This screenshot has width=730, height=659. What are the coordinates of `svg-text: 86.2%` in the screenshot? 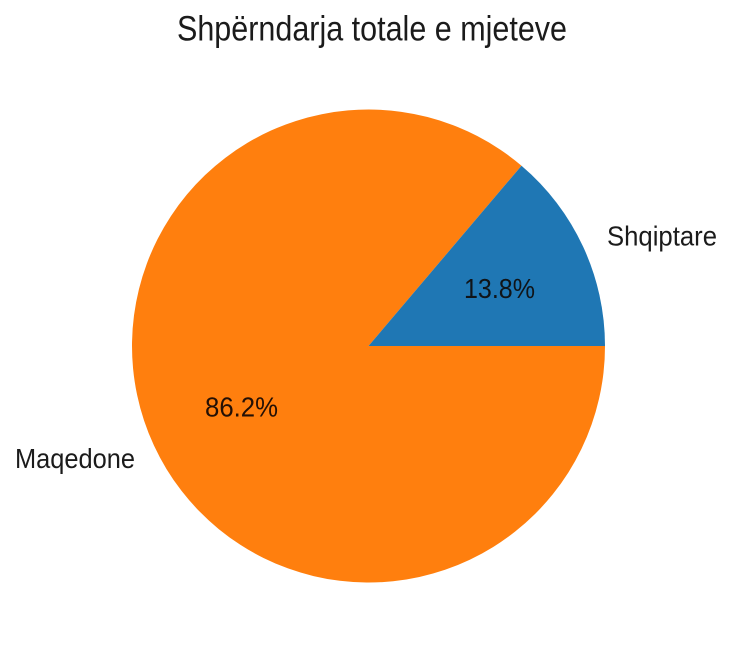 It's located at (241, 407).